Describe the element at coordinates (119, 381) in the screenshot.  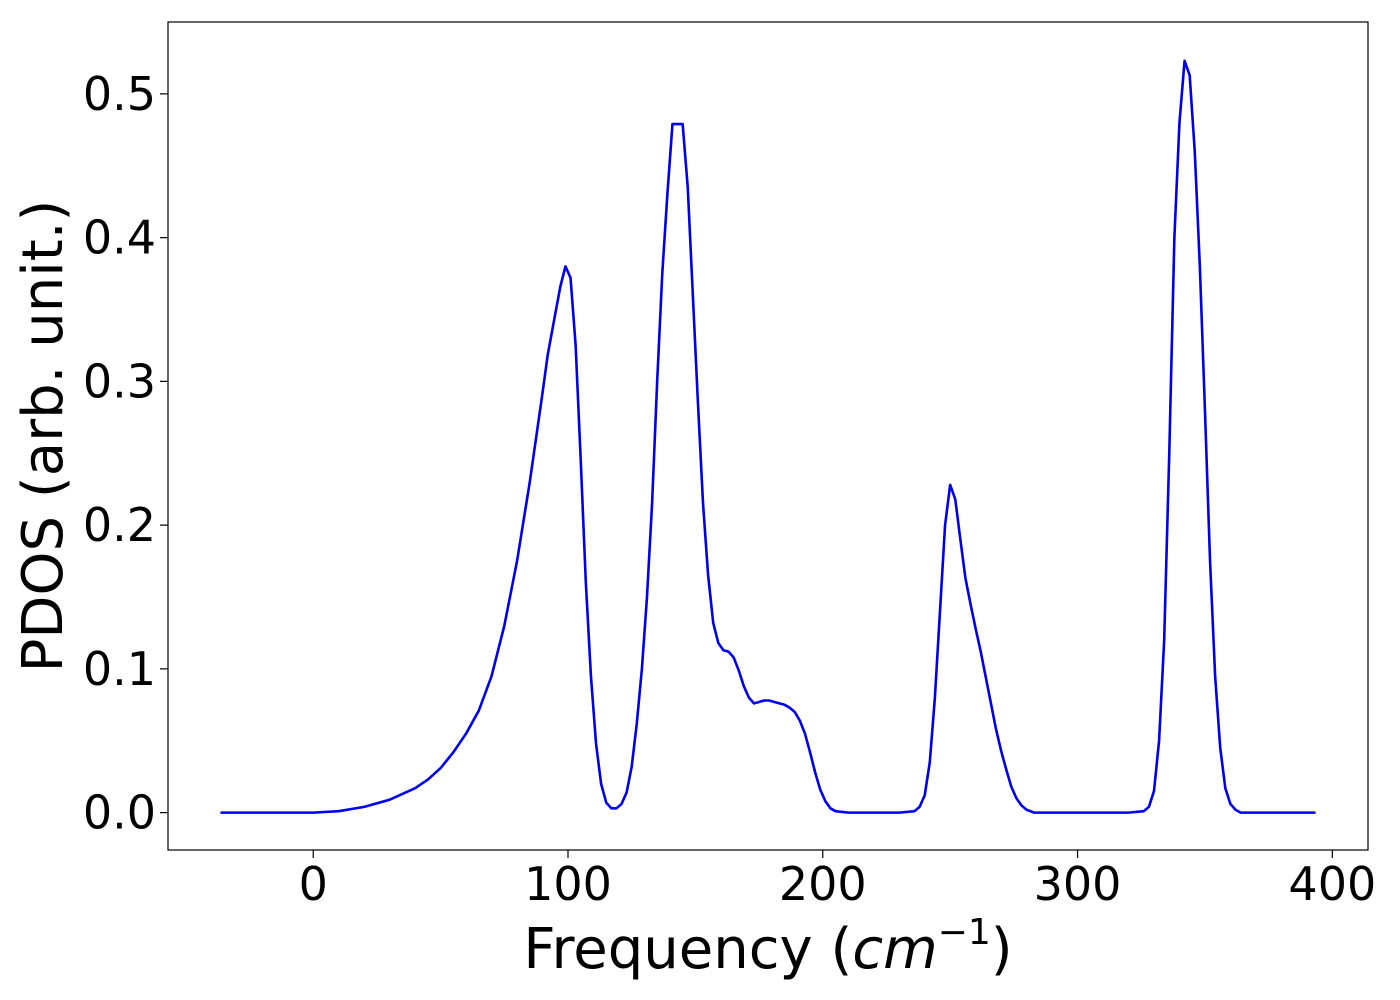
I see `y-tick-label: 0.3` at that location.